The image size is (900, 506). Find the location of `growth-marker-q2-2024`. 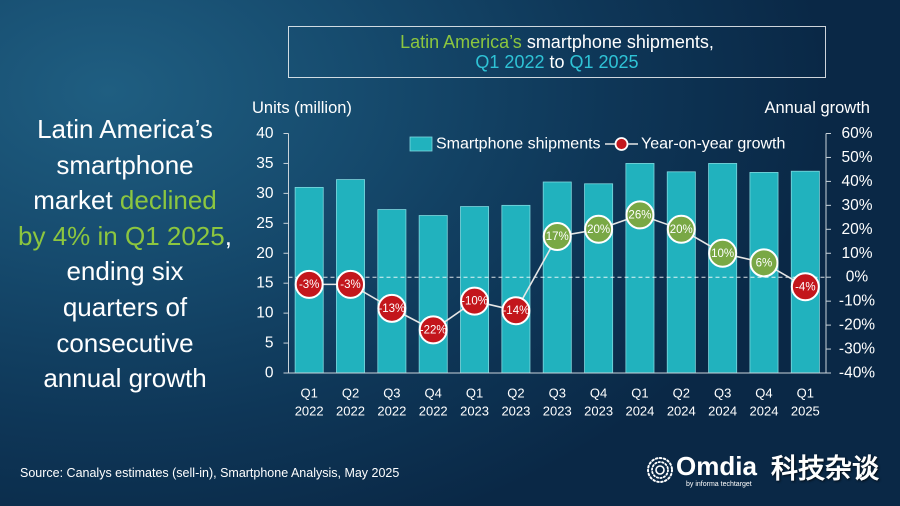

growth-marker-q2-2024 is located at coordinates (681, 229).